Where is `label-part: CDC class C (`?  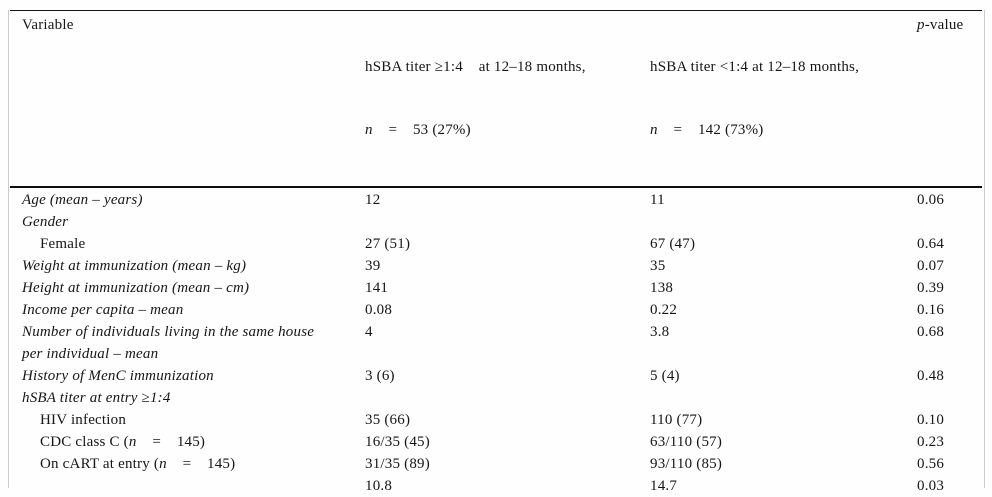
label-part: CDC class C ( is located at coordinates (84, 442).